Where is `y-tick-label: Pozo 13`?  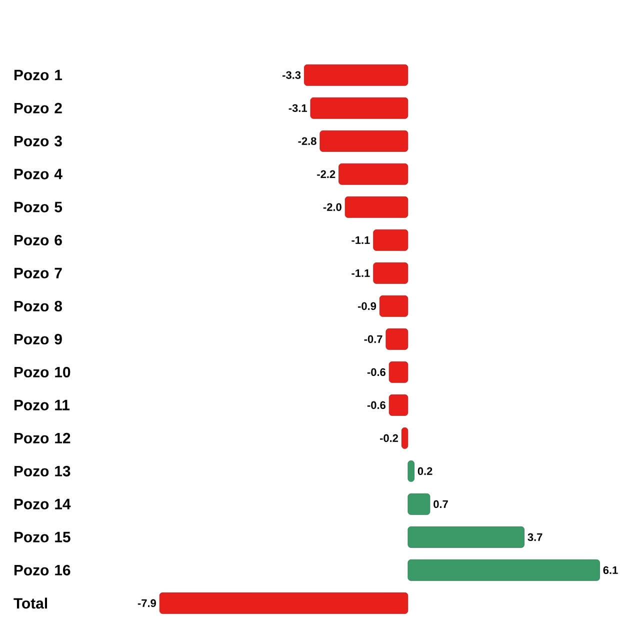 y-tick-label: Pozo 13 is located at coordinates (42, 471).